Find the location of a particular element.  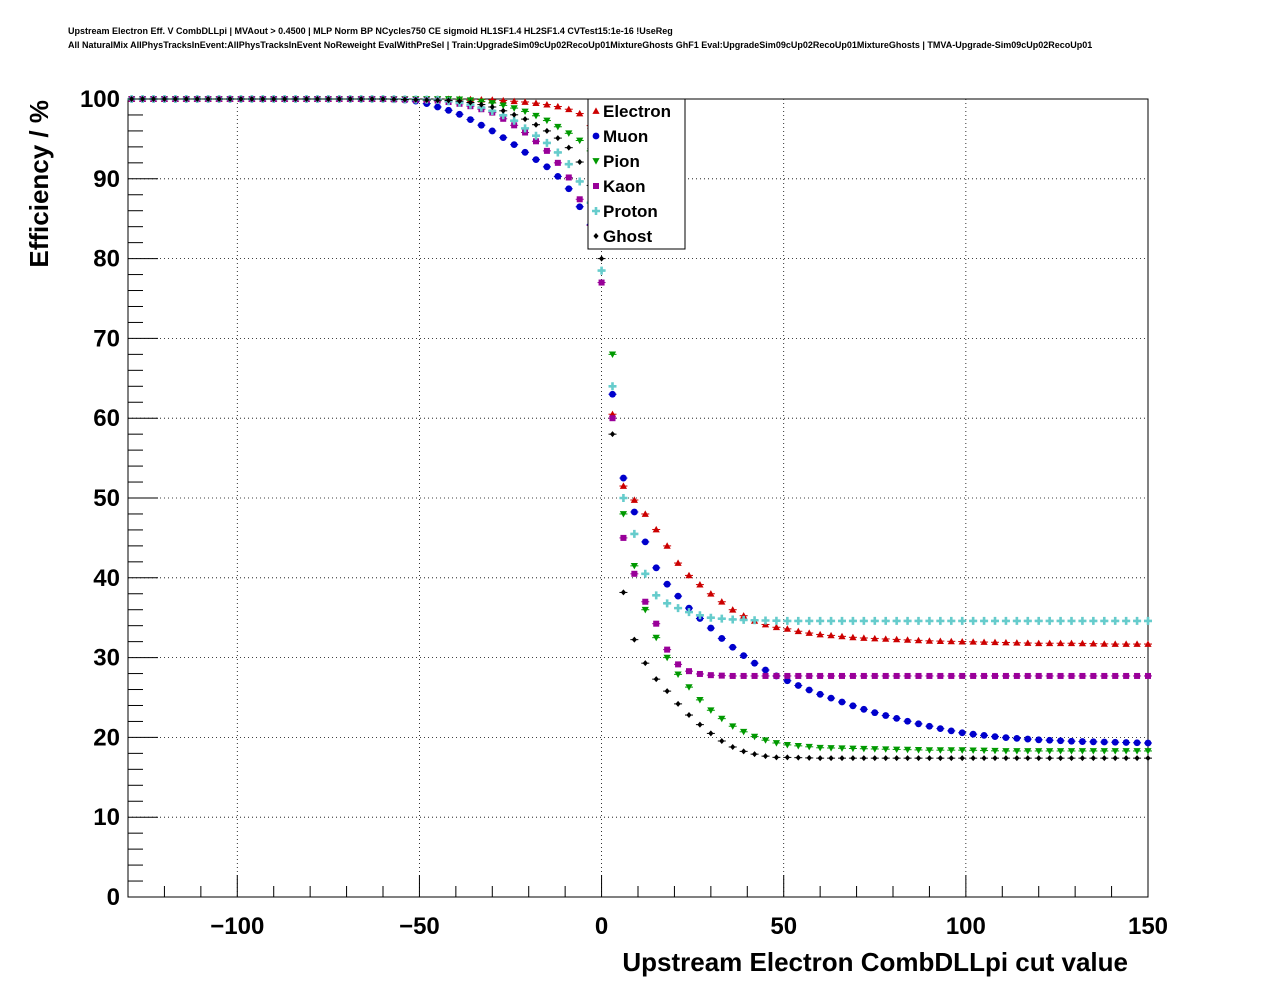

legend-label-kaon: Kaon is located at coordinates (624, 186).